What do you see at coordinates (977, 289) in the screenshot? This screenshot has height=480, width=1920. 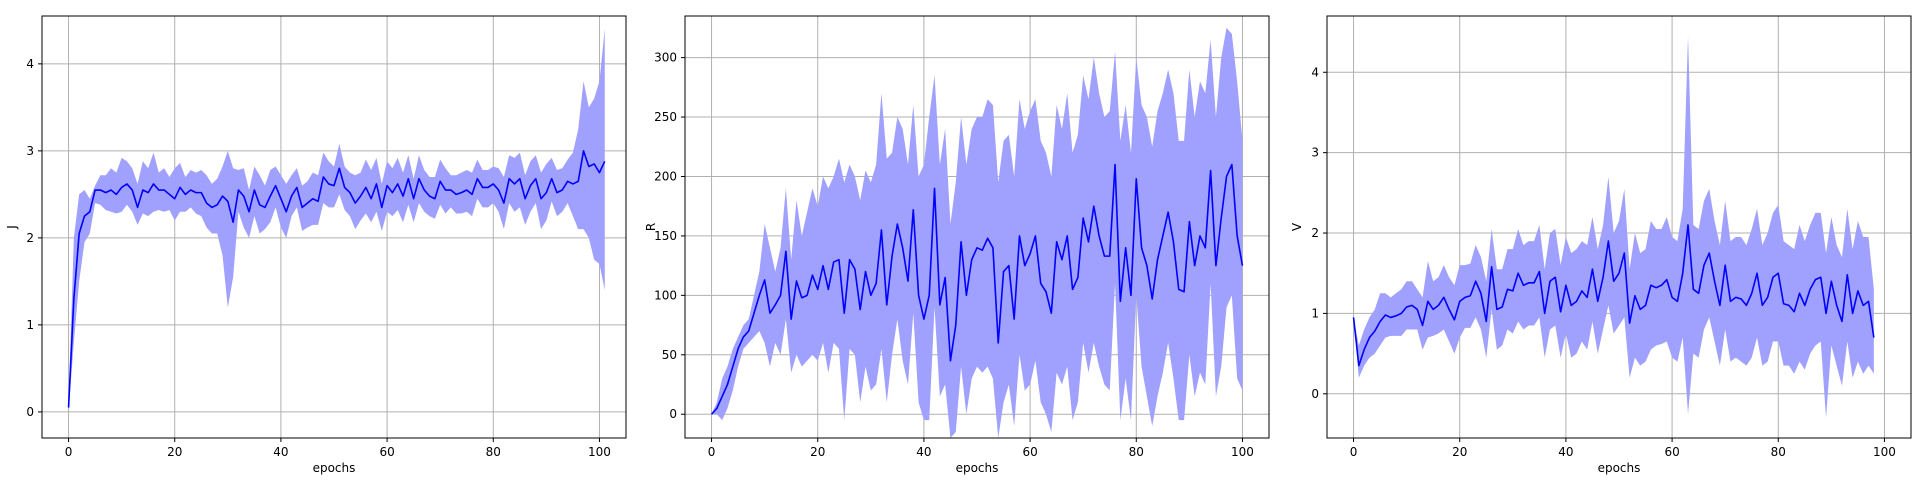 I see `series-r-line` at bounding box center [977, 289].